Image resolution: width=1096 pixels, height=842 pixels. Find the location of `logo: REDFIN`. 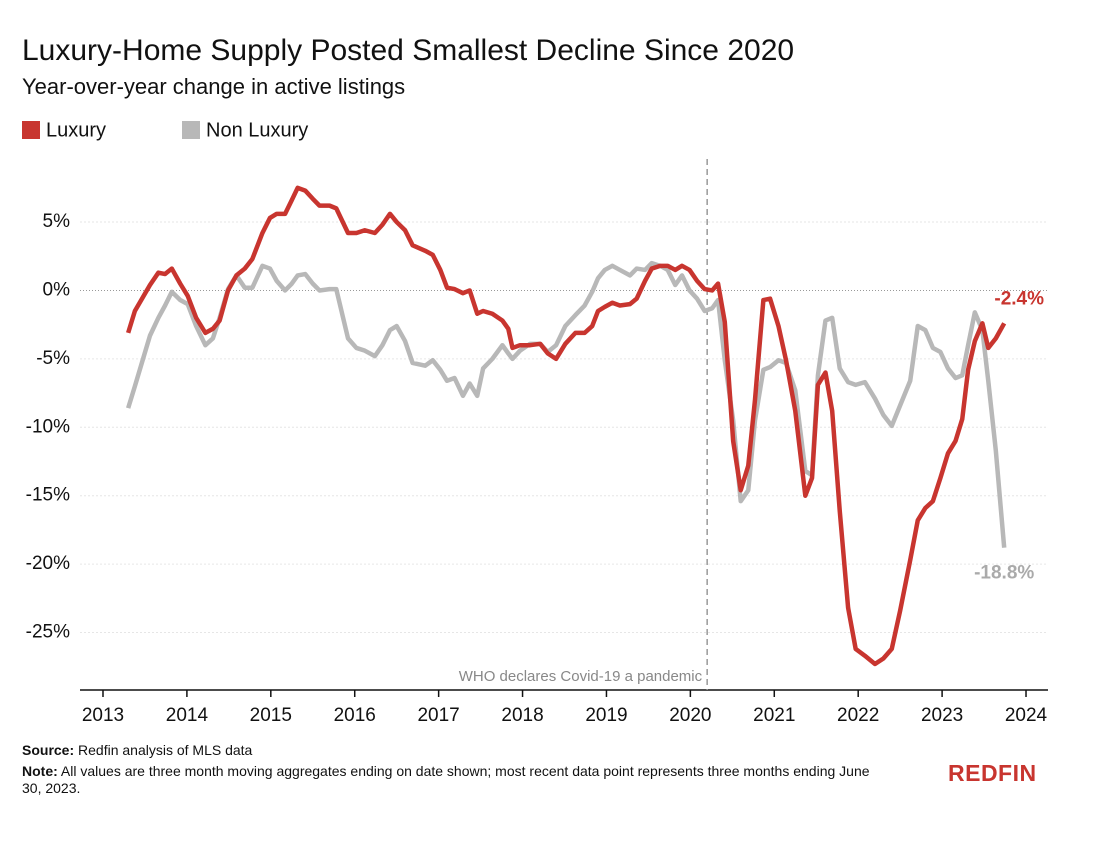

logo: REDFIN is located at coordinates (992, 773).